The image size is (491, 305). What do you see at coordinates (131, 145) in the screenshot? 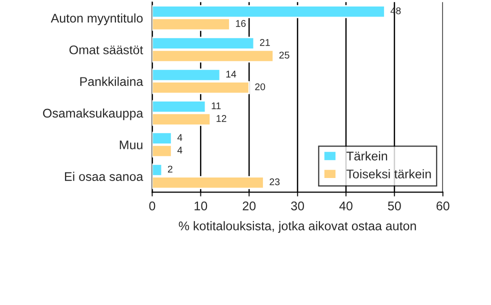
I see `y-tick-label: Muu` at bounding box center [131, 145].